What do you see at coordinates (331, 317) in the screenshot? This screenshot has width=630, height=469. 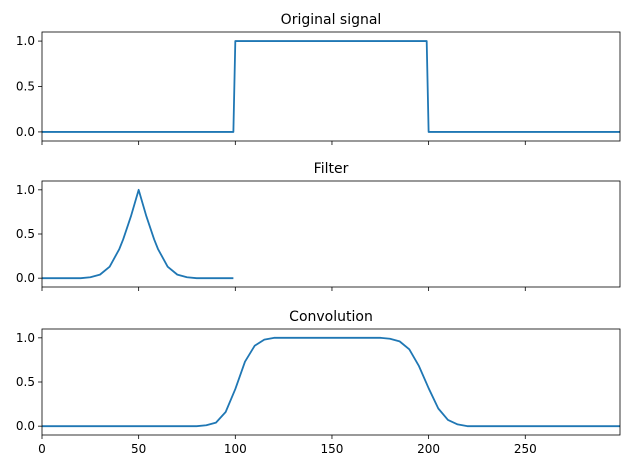 I see `title-convolution: Convolution` at bounding box center [331, 317].